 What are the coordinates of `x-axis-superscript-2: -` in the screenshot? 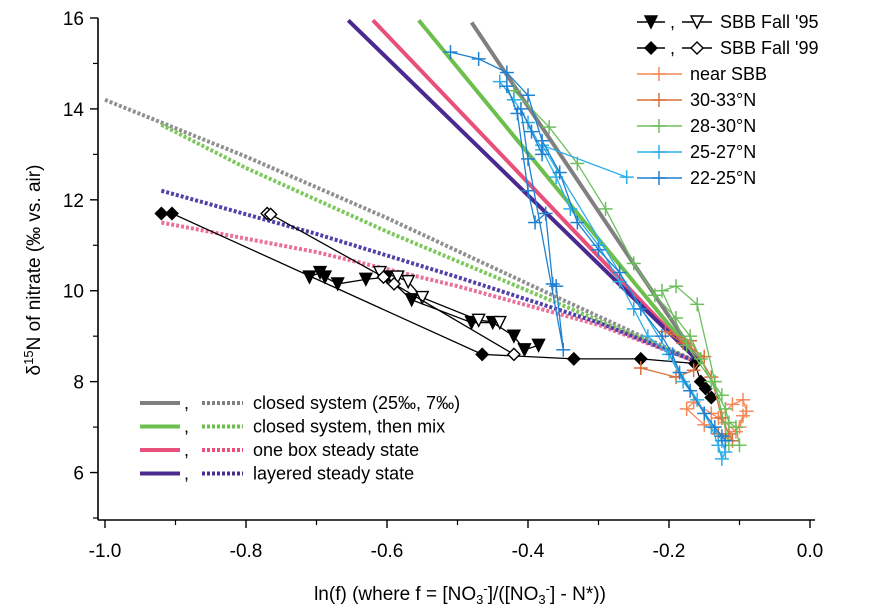 It's located at (548, 588).